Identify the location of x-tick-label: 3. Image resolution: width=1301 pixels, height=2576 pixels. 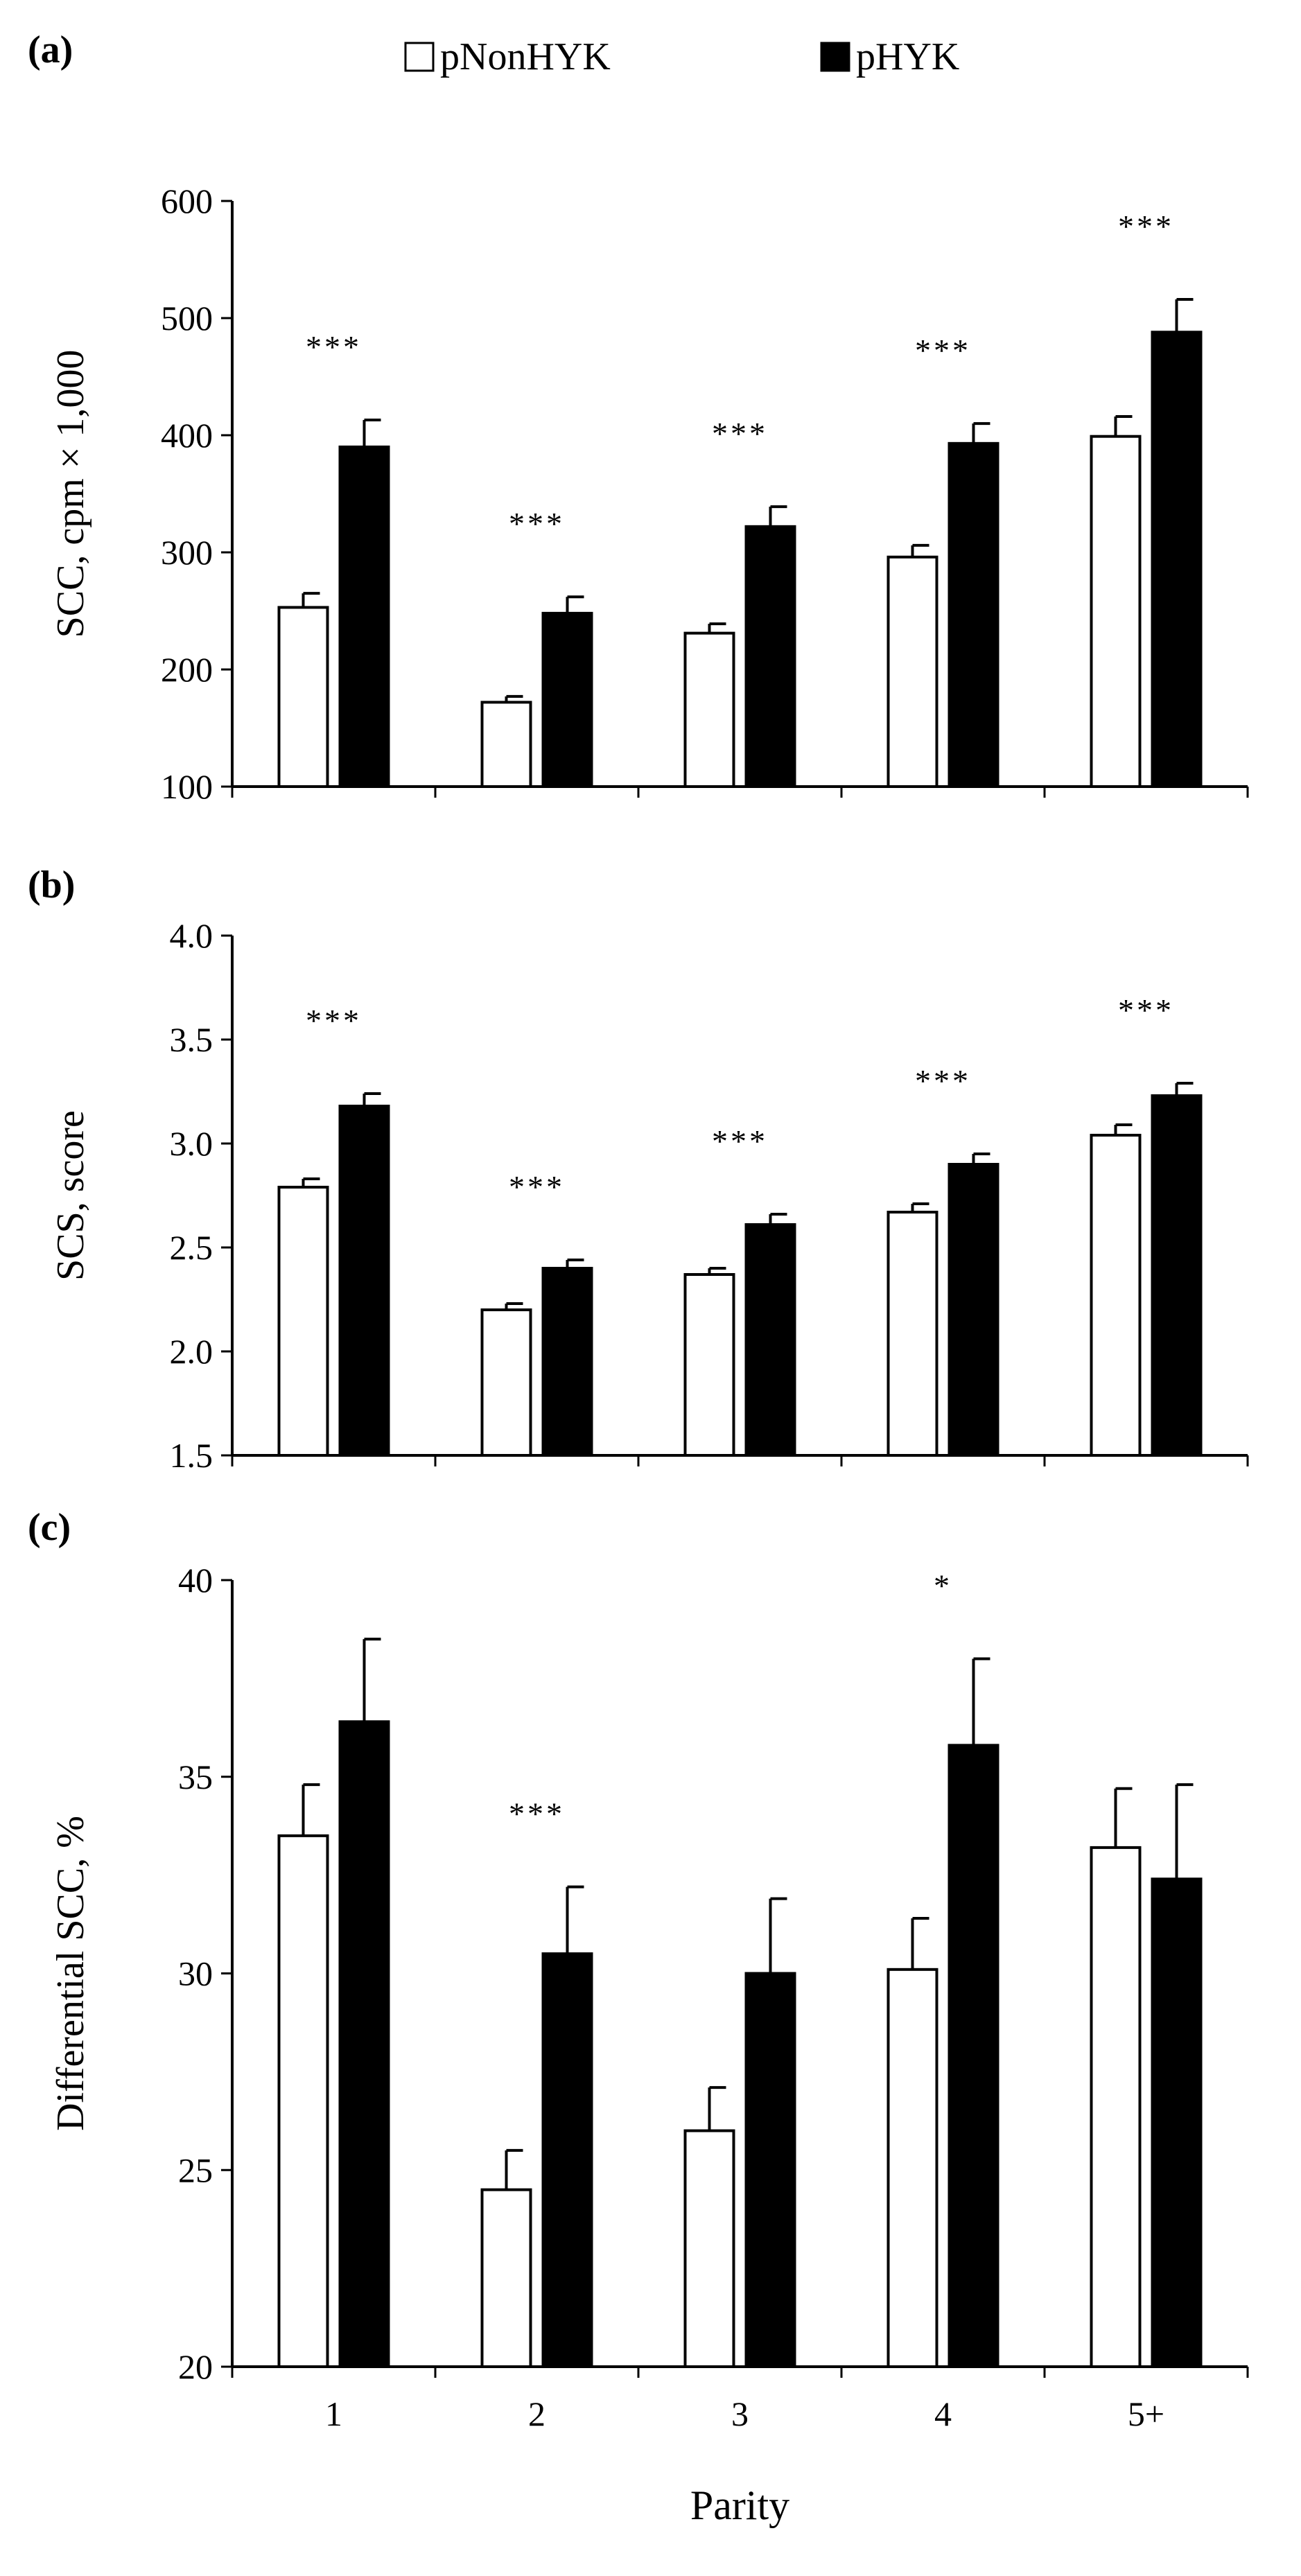
(740, 2413).